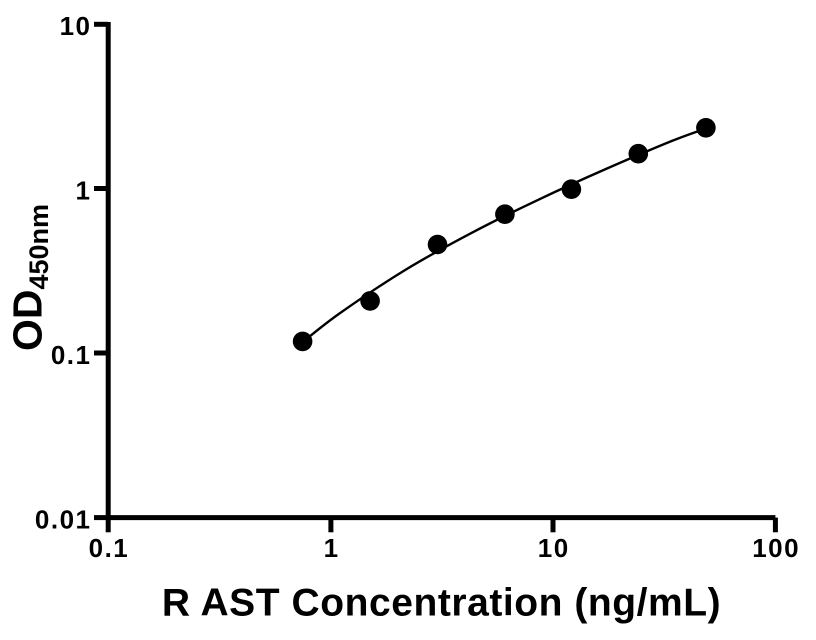 This screenshot has height=640, width=816. What do you see at coordinates (63, 520) in the screenshot?
I see `svg-text: 0.01` at bounding box center [63, 520].